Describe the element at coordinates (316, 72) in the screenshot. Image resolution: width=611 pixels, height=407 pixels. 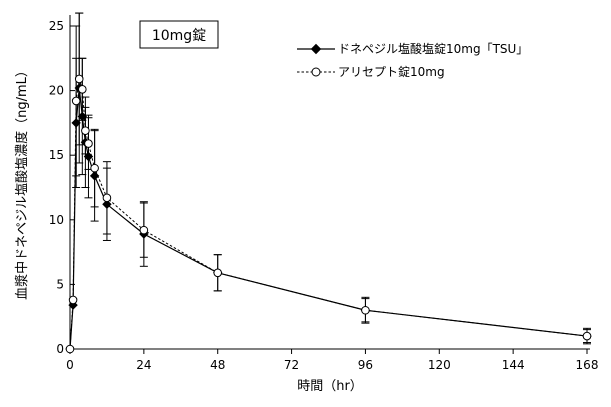
I see `legend-marker-aricept` at that location.